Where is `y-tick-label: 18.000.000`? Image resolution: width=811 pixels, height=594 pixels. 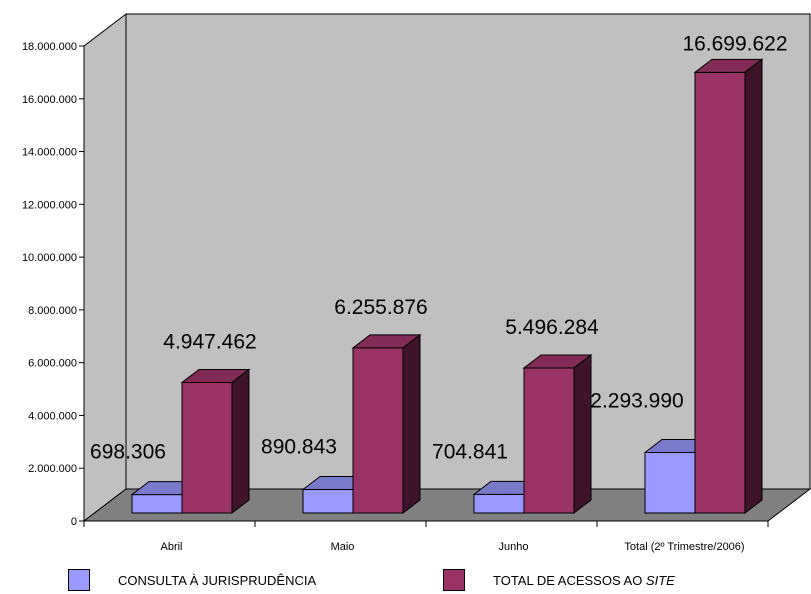 y-tick-label: 18.000.000 is located at coordinates (49, 47).